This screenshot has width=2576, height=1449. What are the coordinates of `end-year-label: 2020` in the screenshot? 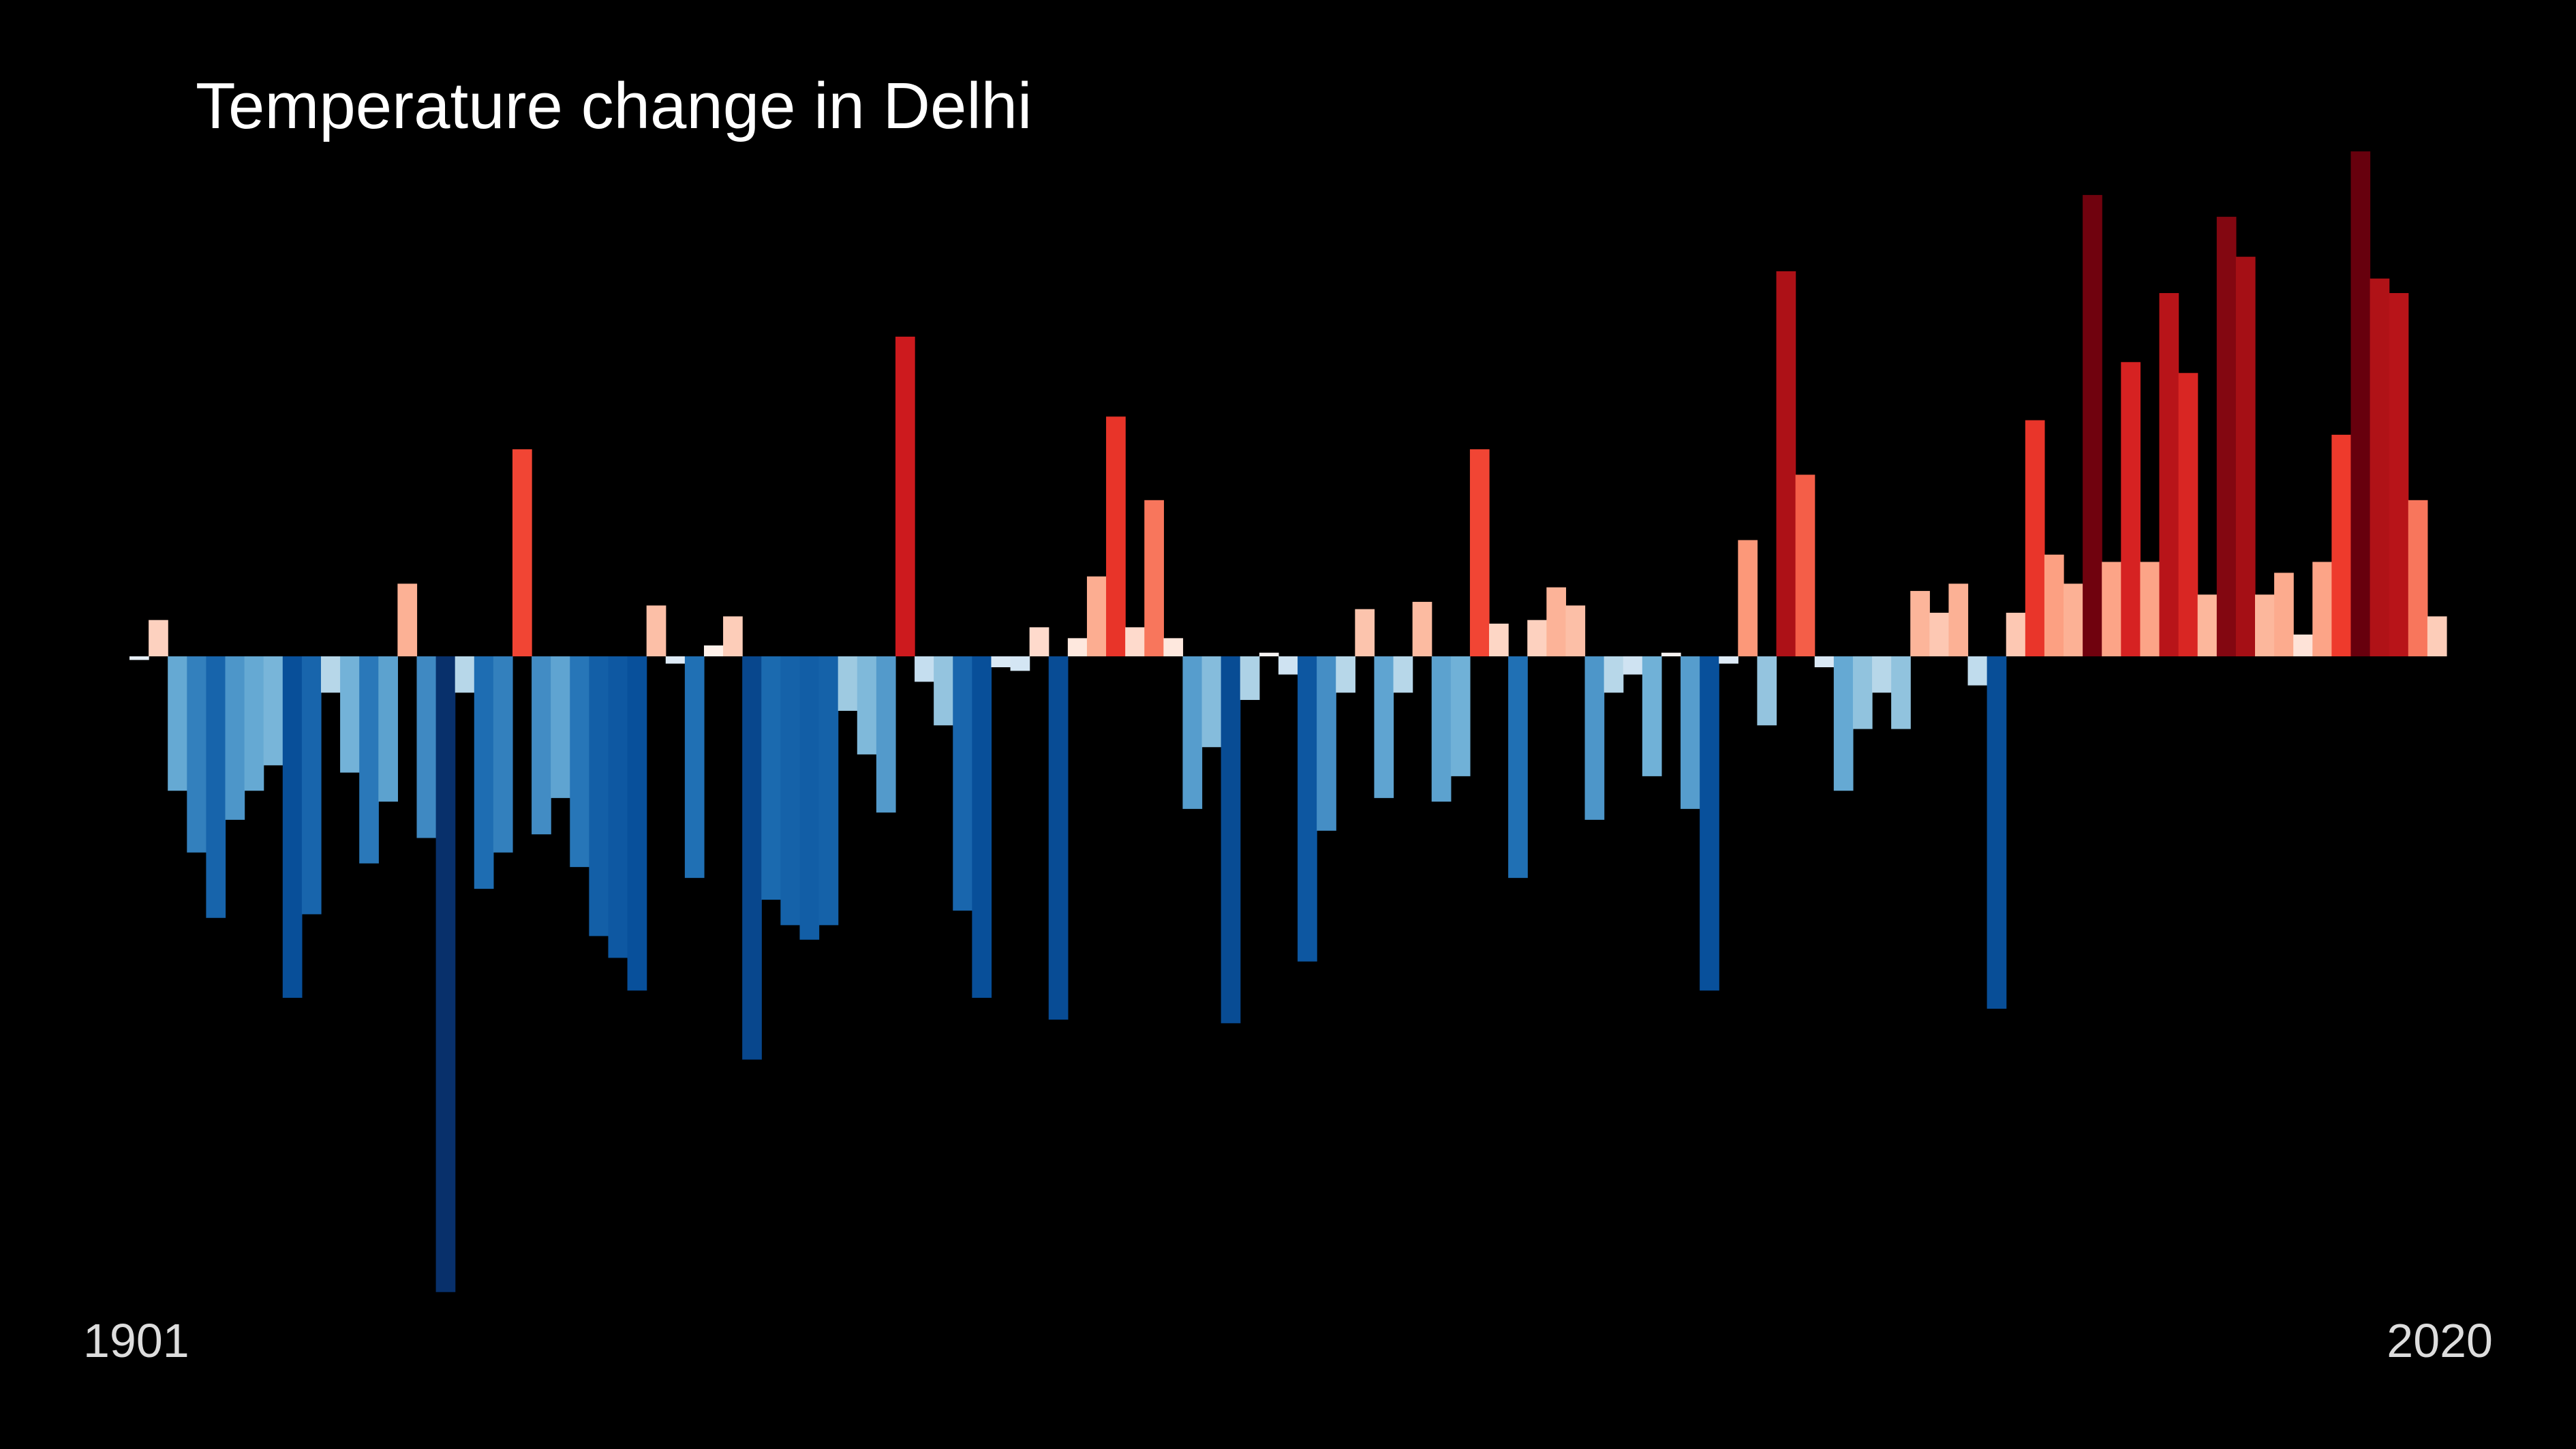 It's located at (2440, 1340).